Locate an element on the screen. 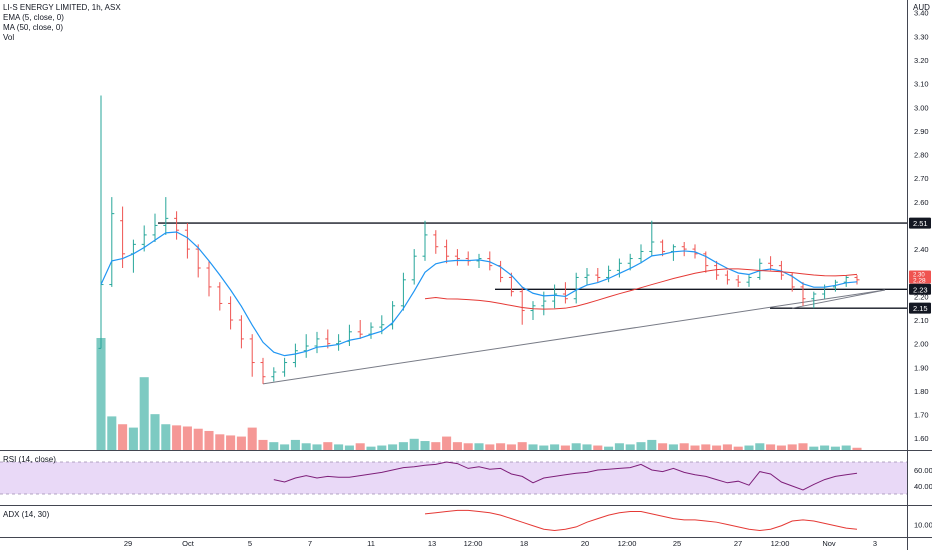 This screenshot has height=550, width=932. trend-line is located at coordinates (574, 337).